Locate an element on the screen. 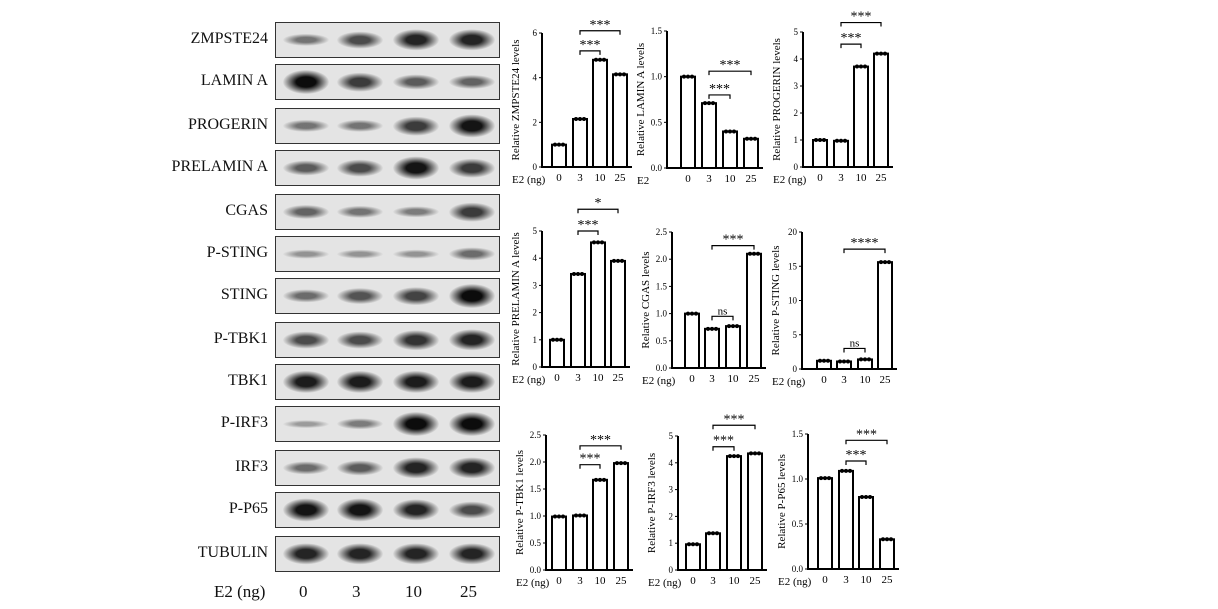  y-tick-label: 0 is located at coordinates (671, 570).